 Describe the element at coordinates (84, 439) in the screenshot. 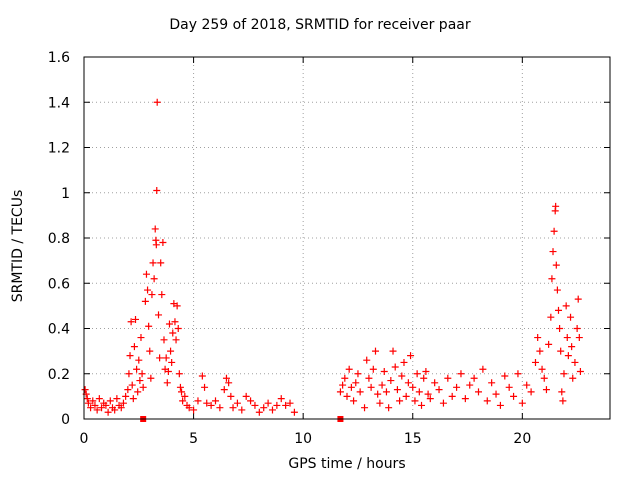

I see `x-tick-label: 0` at that location.